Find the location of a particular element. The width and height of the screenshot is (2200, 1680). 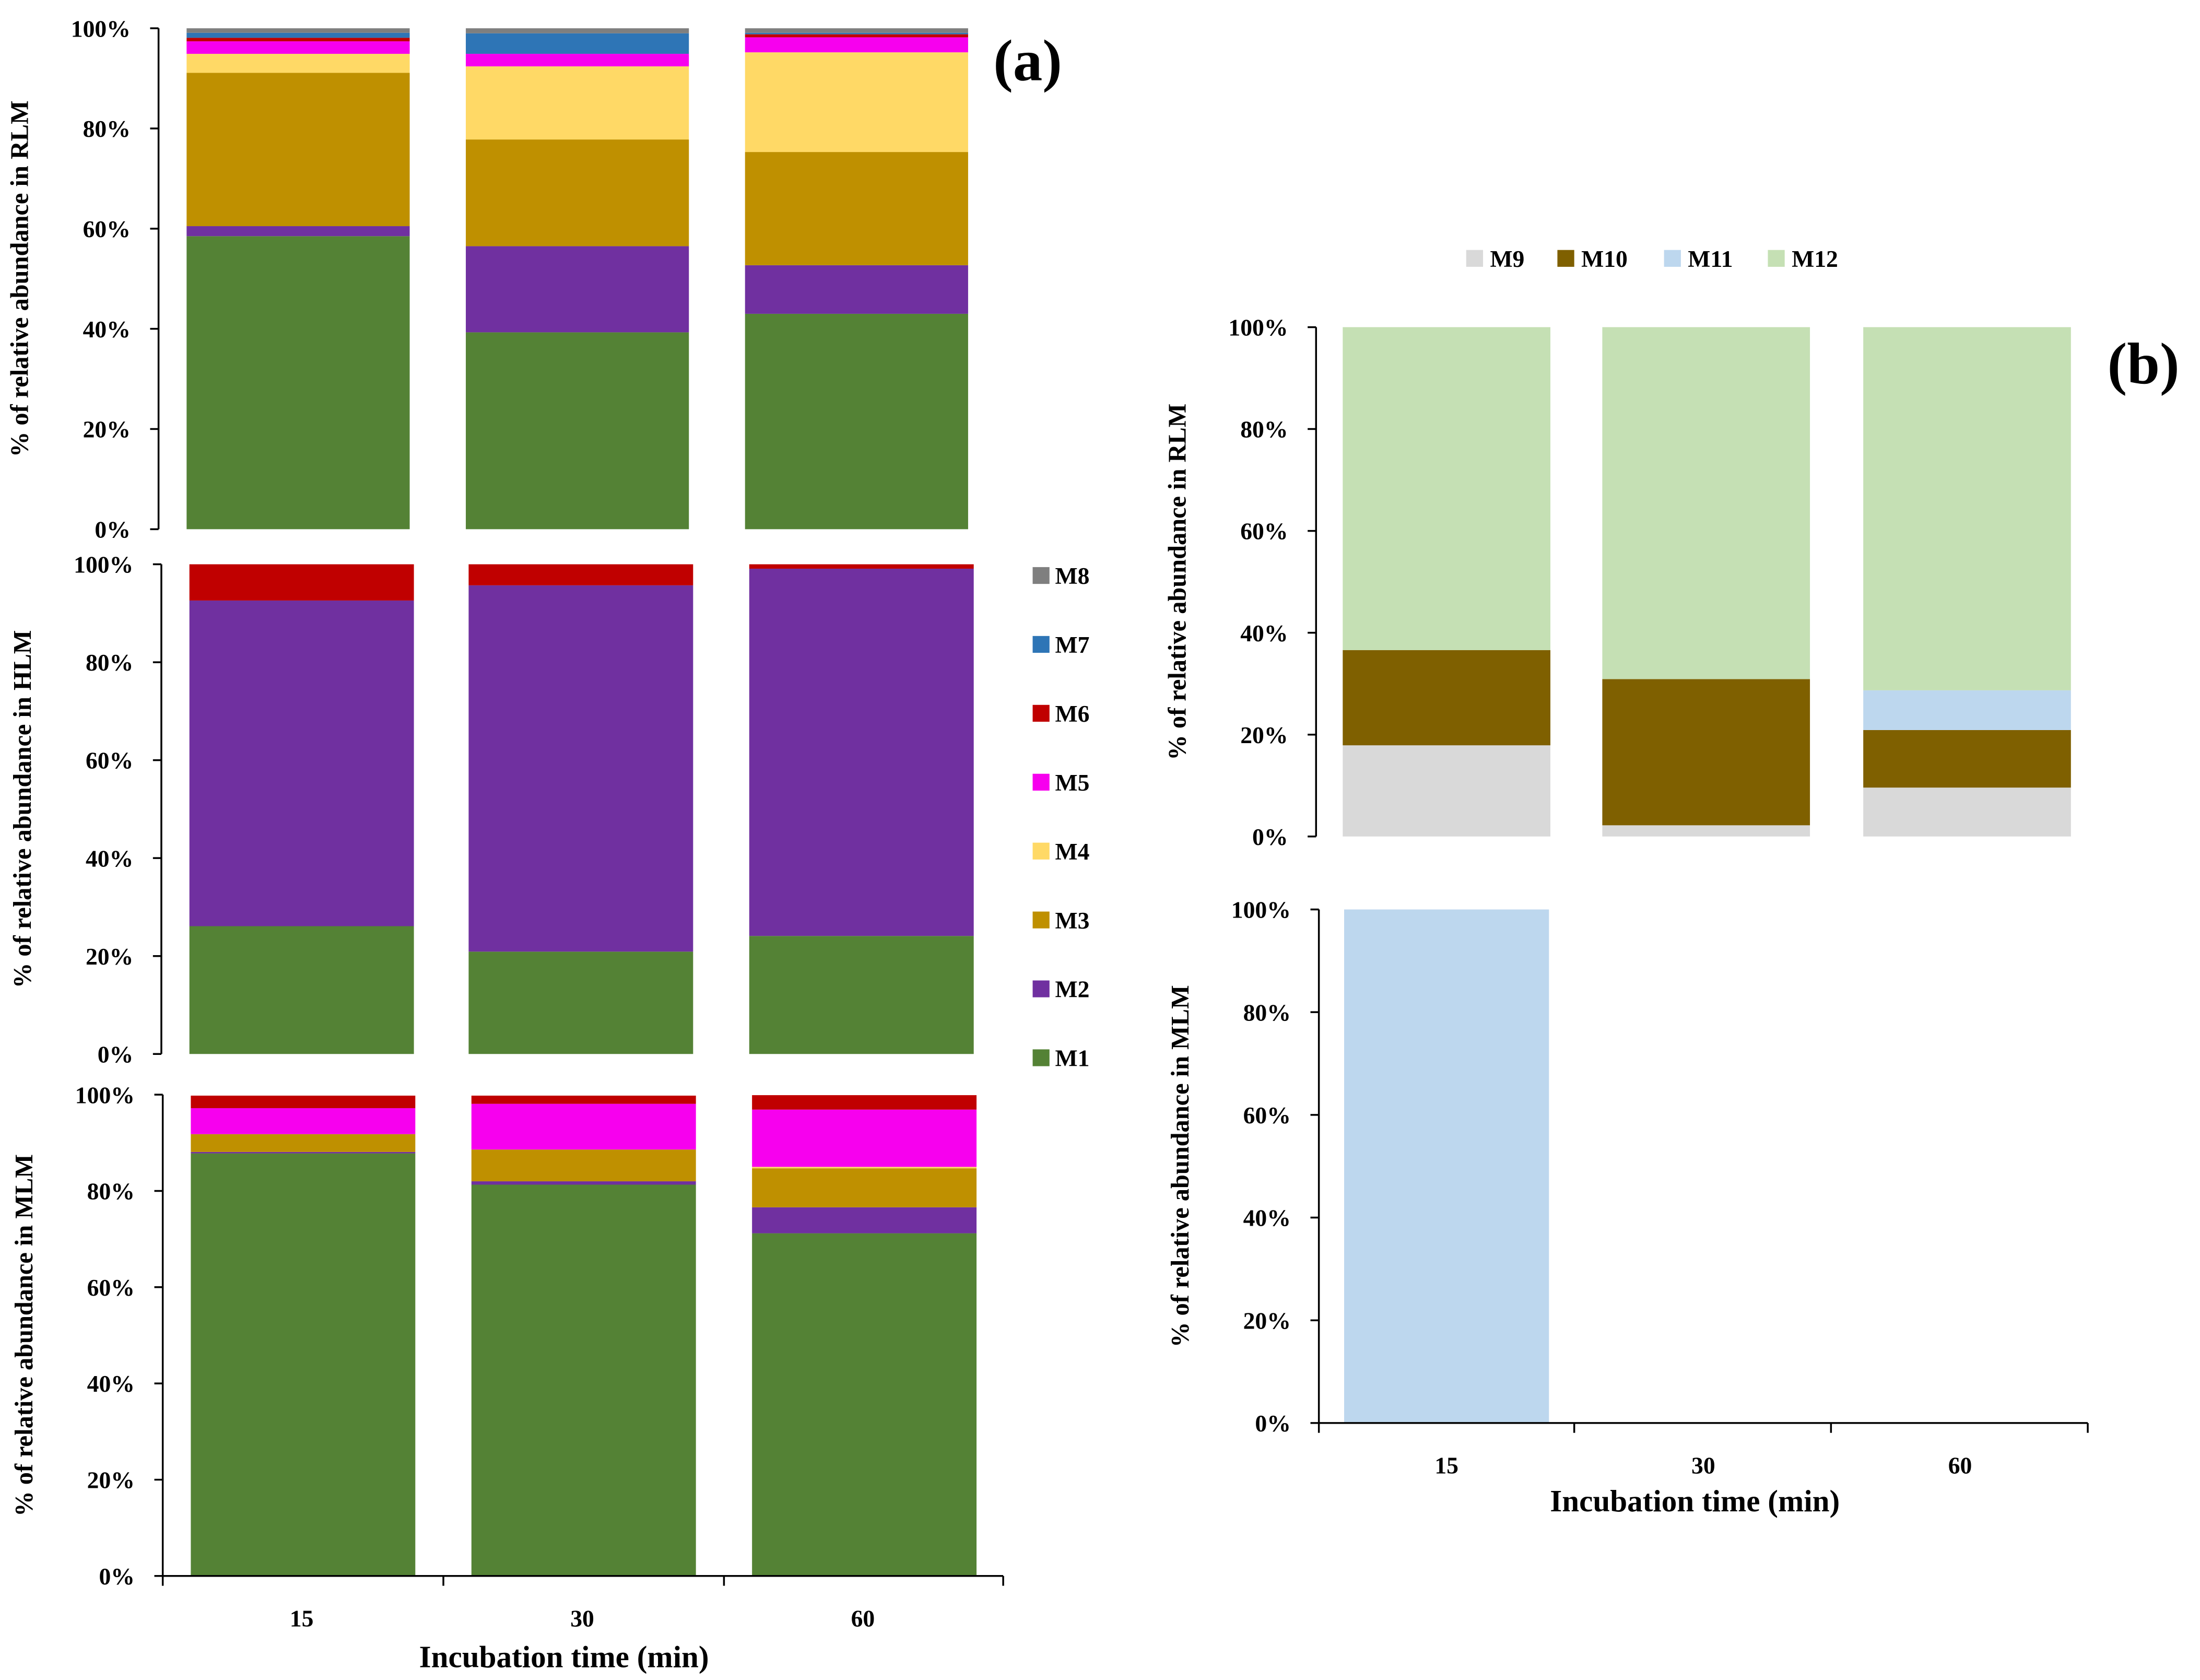

legend-label: M10 is located at coordinates (1604, 258).